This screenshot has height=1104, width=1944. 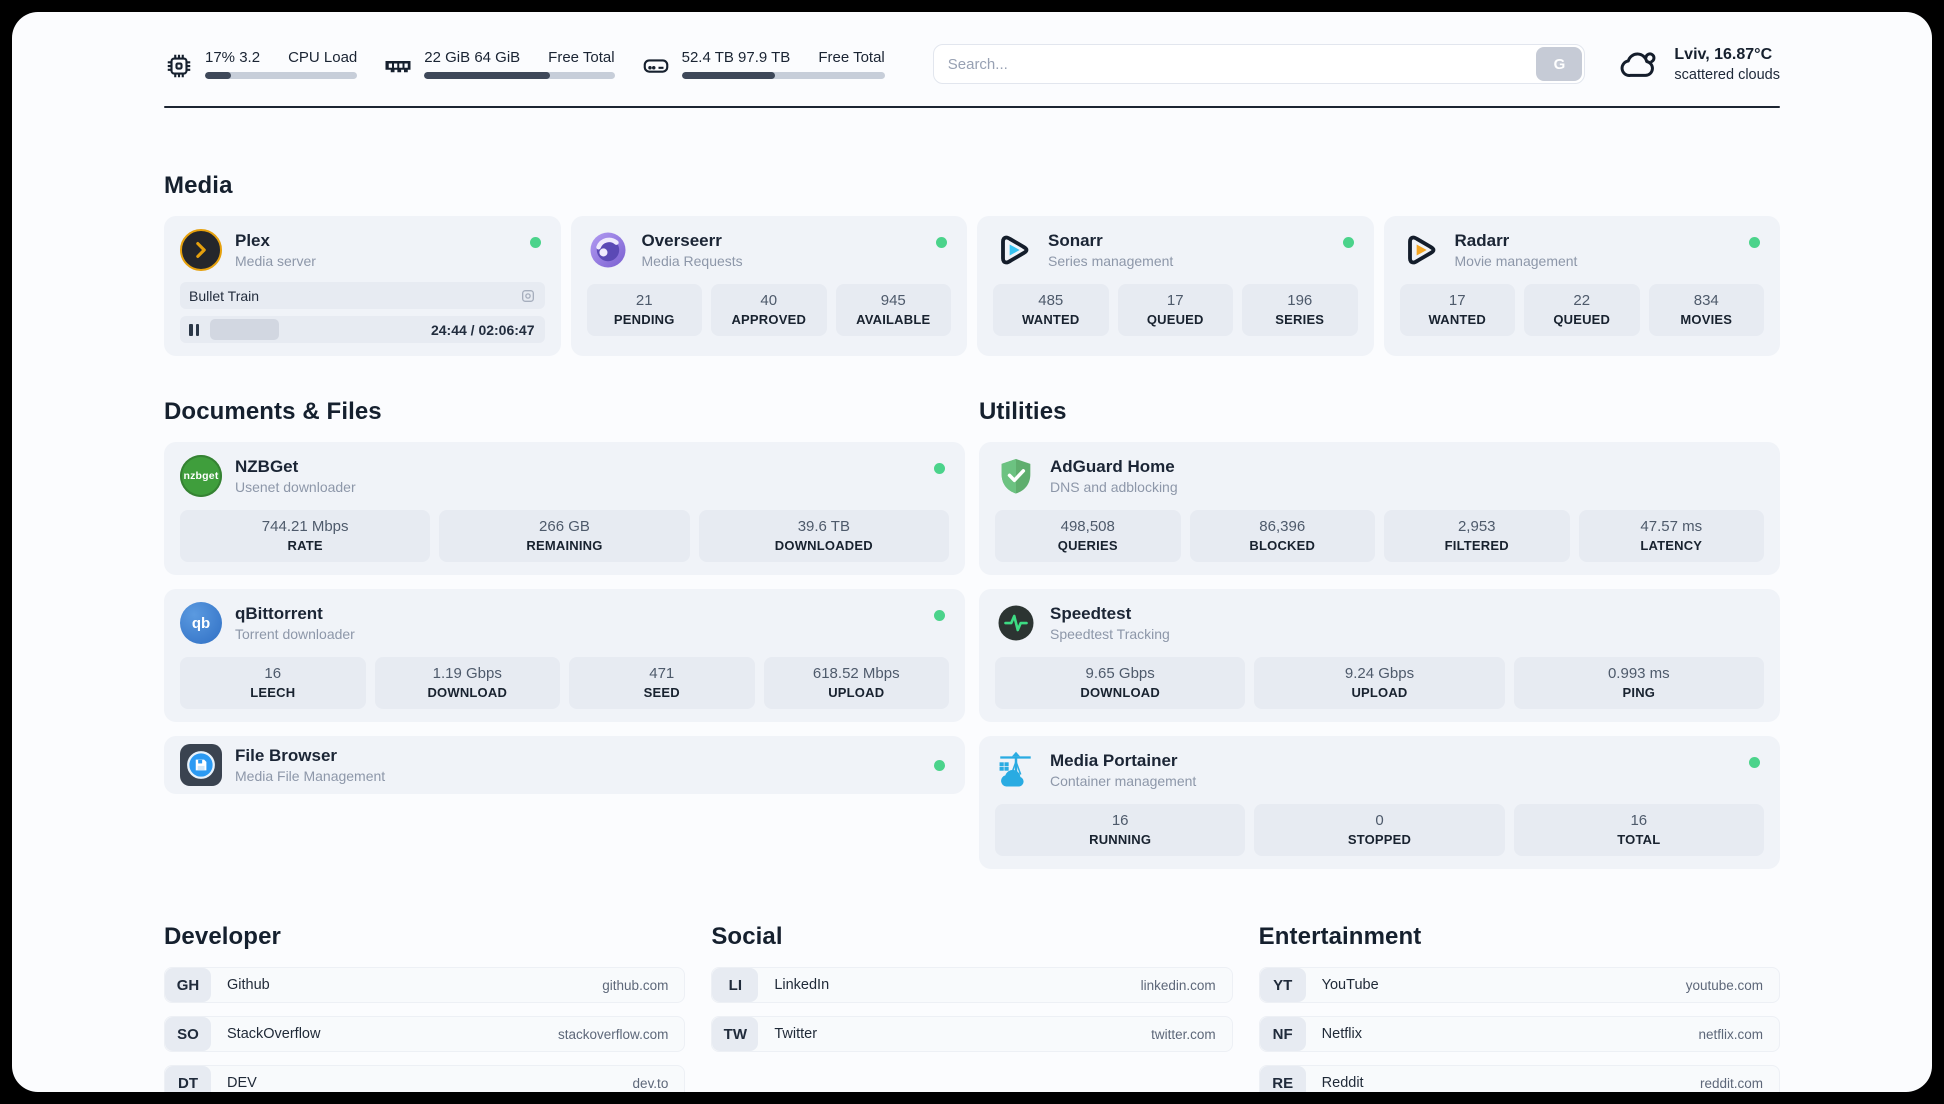 I want to click on app-card-filebrowser: File Browser Media File Management, so click(x=564, y=765).